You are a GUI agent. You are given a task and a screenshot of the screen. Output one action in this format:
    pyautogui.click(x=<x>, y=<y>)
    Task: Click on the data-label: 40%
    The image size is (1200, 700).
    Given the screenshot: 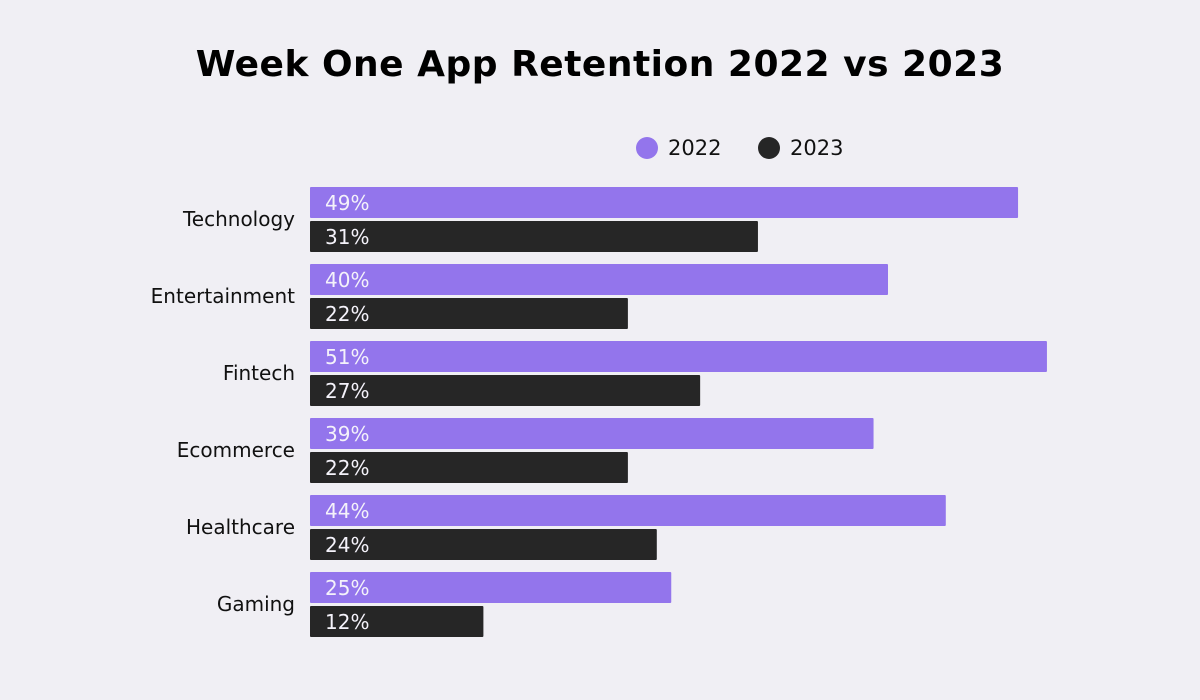 What is the action you would take?
    pyautogui.click(x=347, y=280)
    